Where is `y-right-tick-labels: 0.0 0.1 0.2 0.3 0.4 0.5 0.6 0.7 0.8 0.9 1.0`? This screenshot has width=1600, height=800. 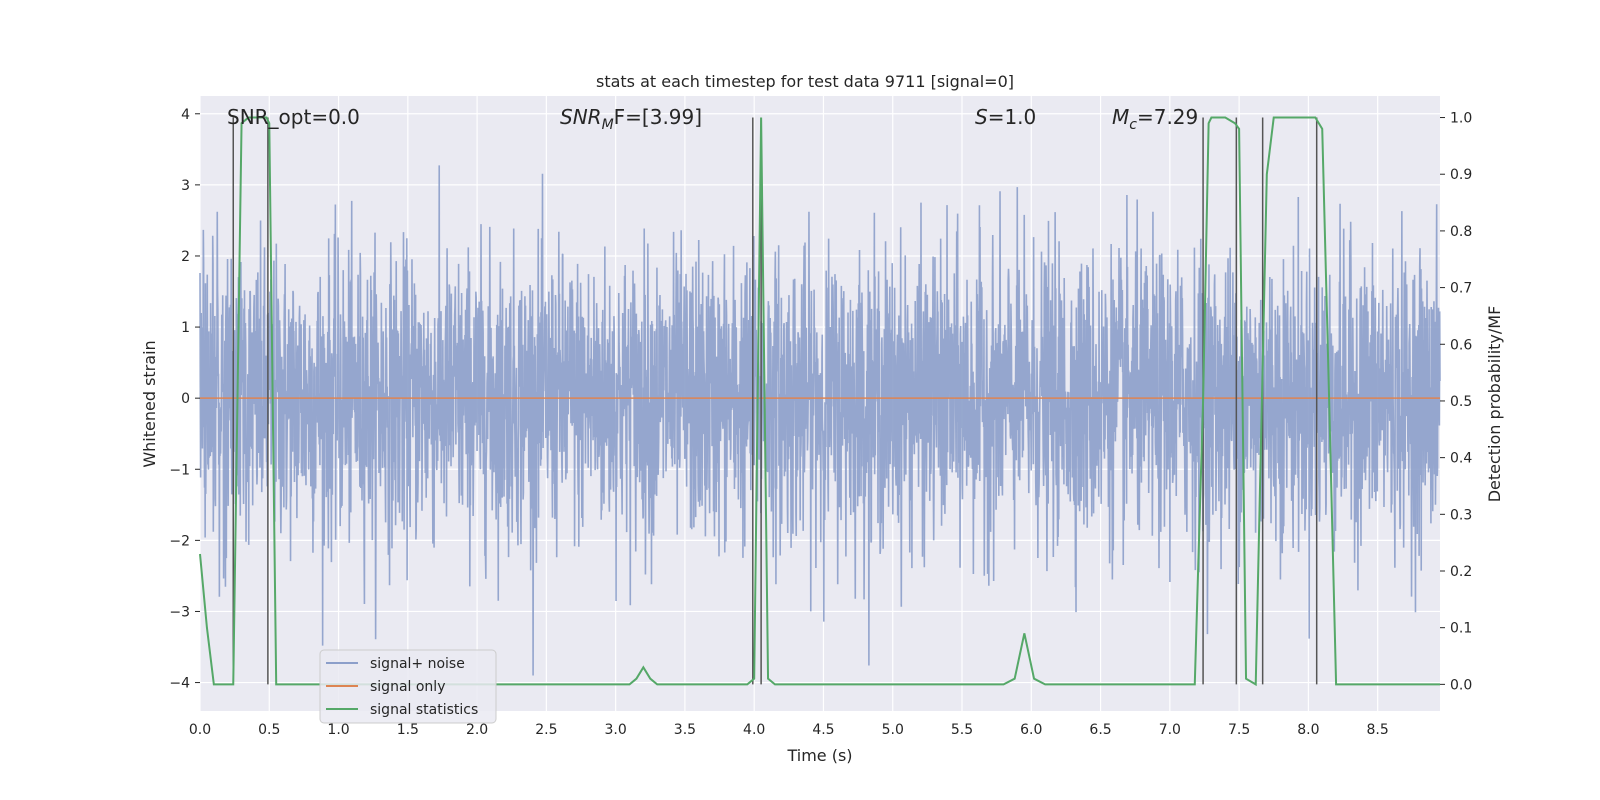
y-right-tick-labels: 0.0 0.1 0.2 0.3 0.4 0.5 0.6 0.7 0.8 0.9 1.0 is located at coordinates (1456, 402).